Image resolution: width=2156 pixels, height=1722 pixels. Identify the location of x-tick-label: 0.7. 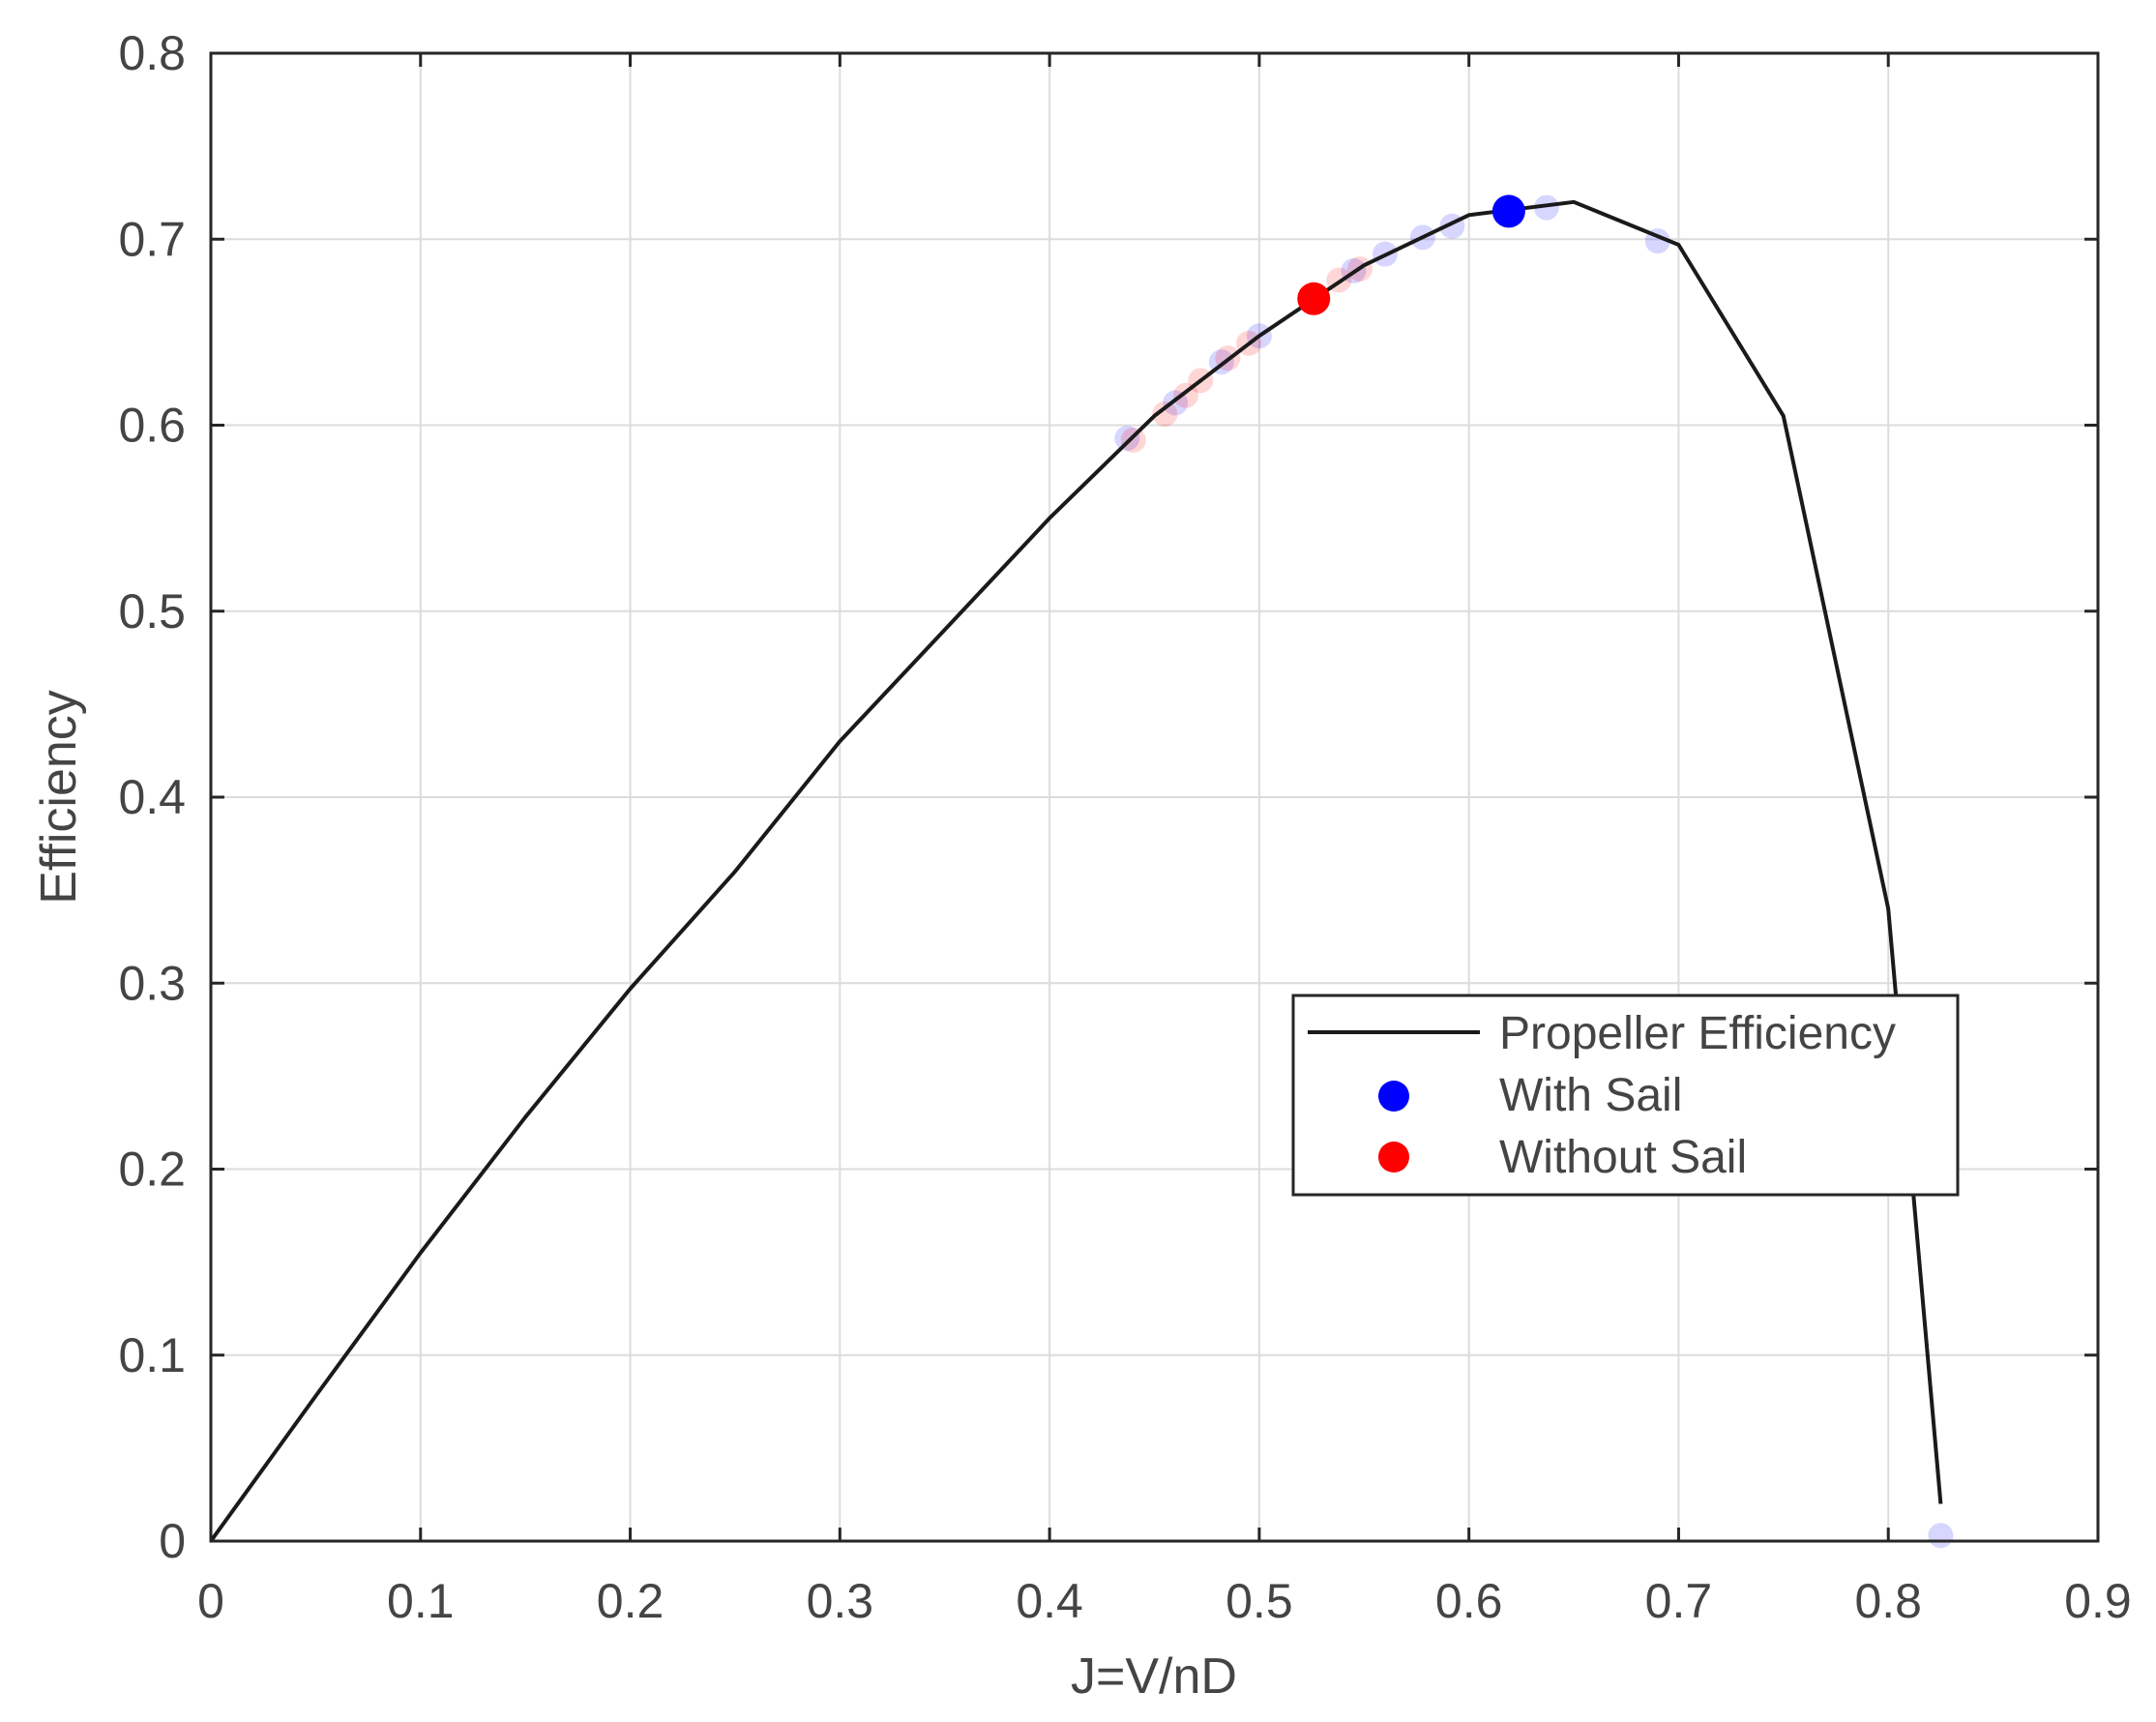
(1679, 1601).